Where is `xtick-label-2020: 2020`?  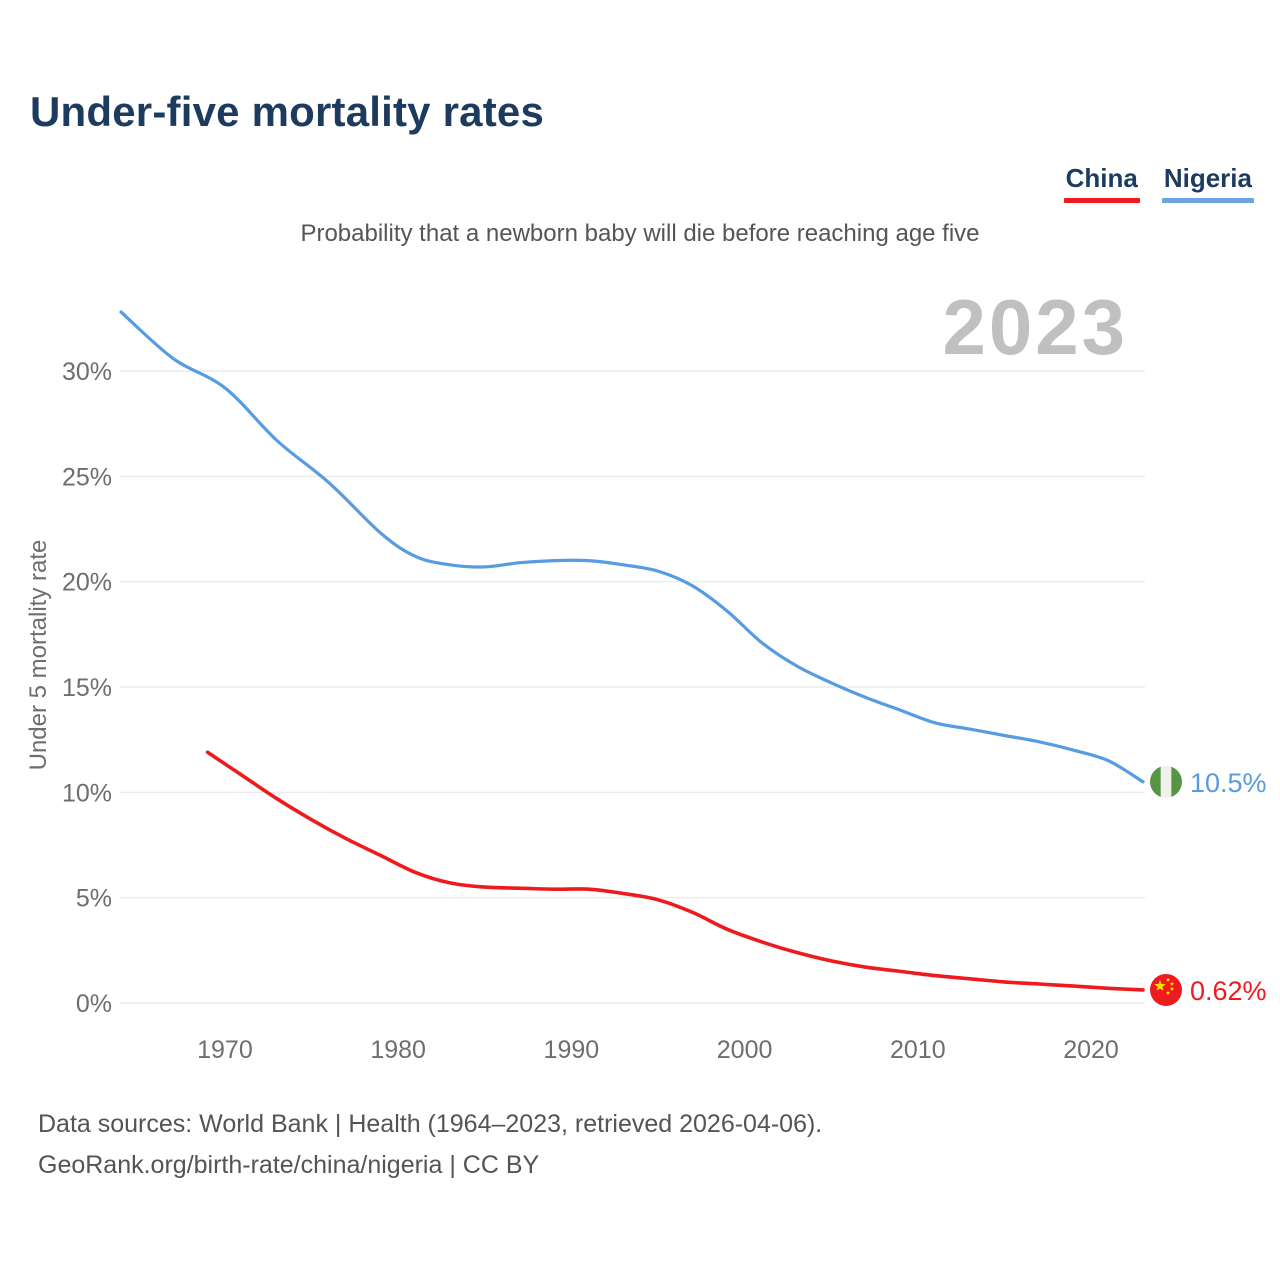
xtick-label-2020: 2020 is located at coordinates (1091, 1050).